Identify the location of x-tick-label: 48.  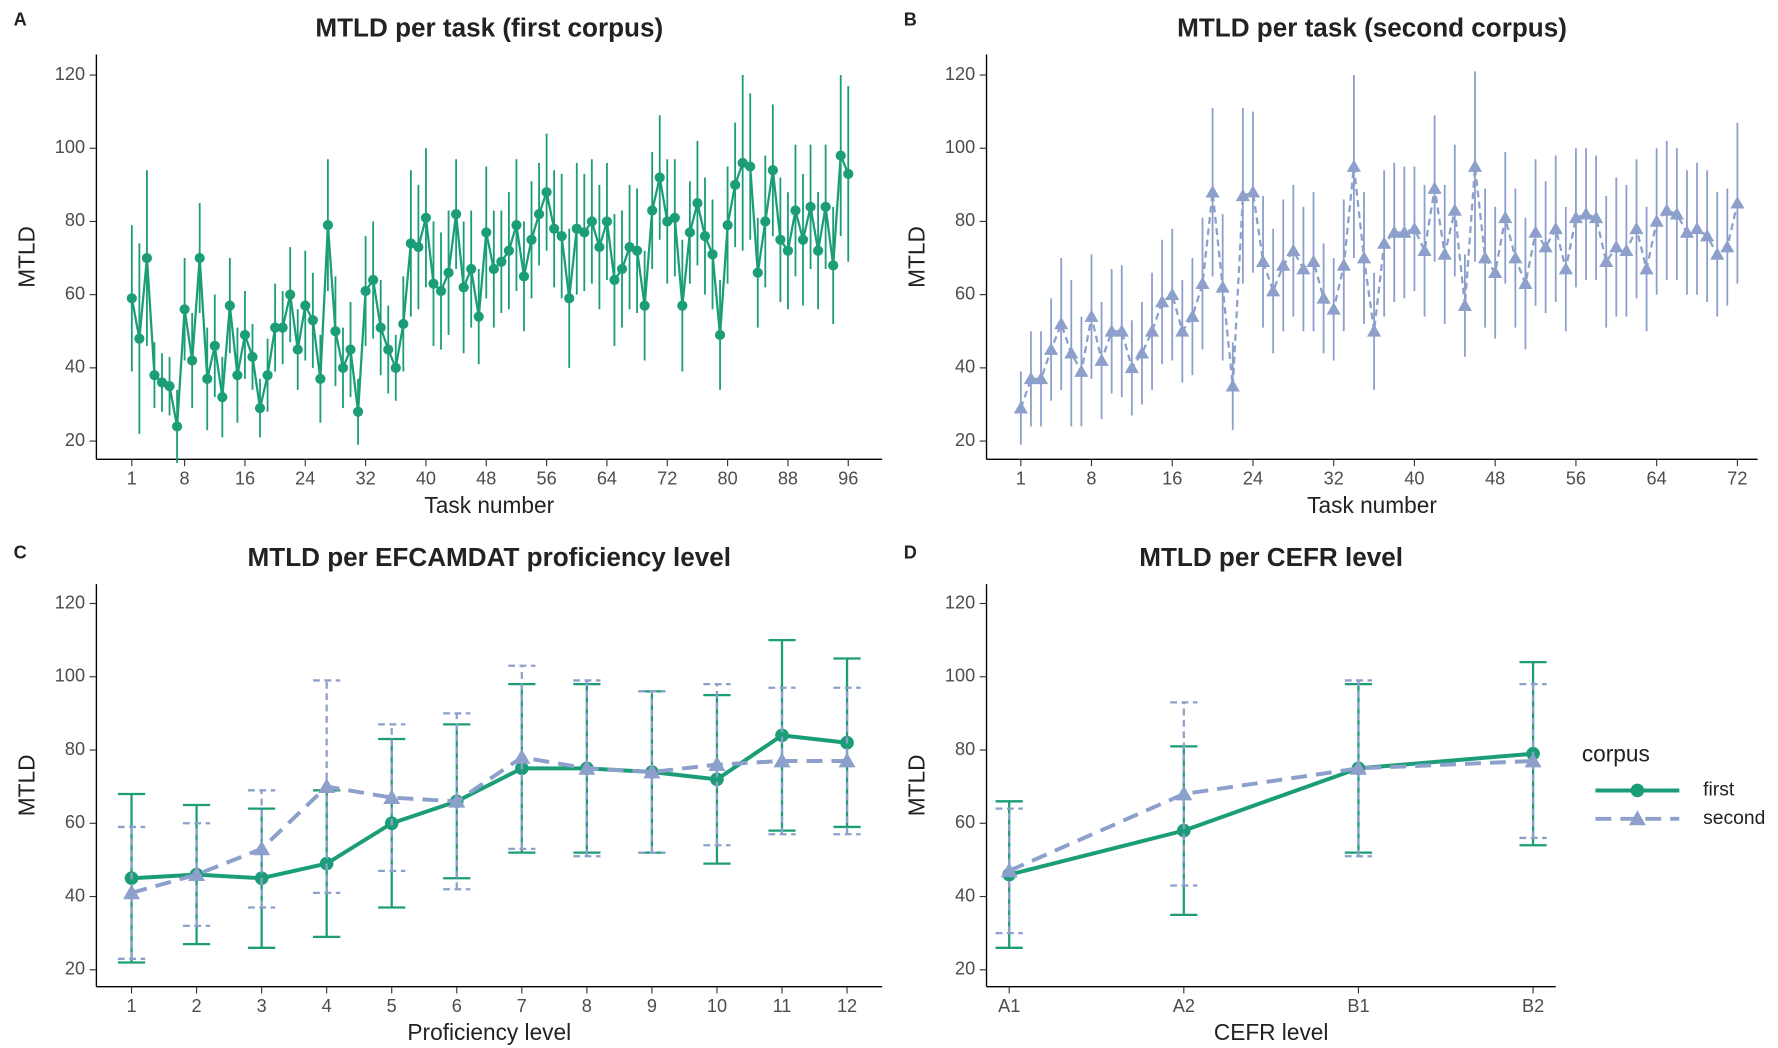
(1495, 479).